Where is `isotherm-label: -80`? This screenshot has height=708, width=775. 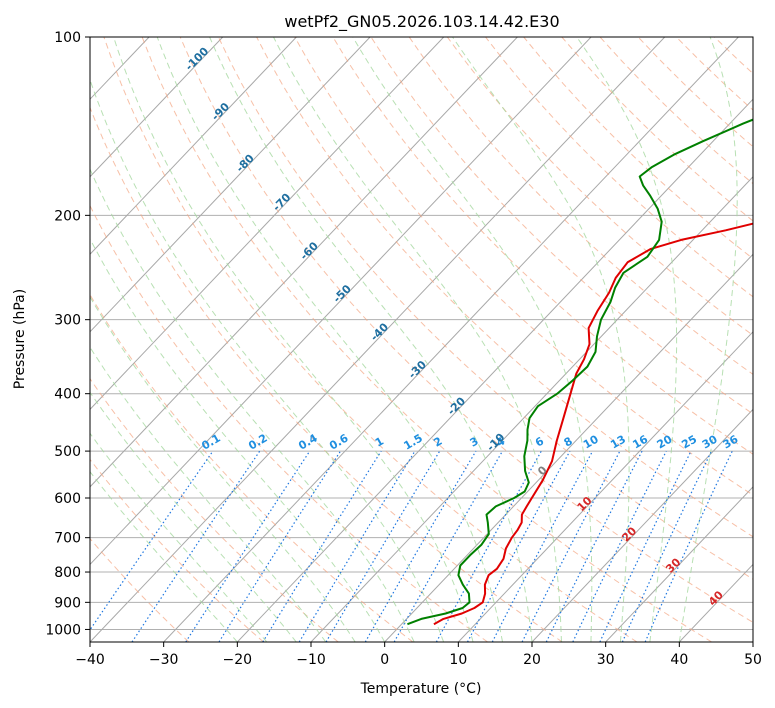 isotherm-label: -80 is located at coordinates (245, 163).